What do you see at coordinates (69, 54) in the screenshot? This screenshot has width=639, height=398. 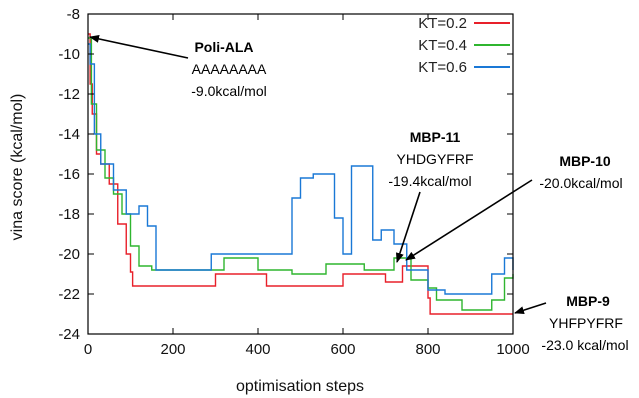 I see `y-tick-label: -10` at bounding box center [69, 54].